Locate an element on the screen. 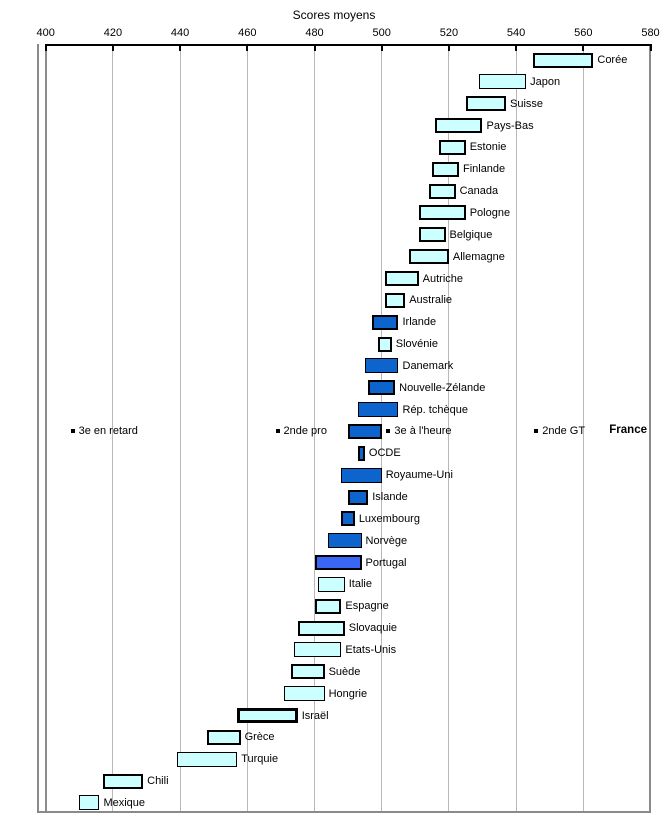  bar-label-islande: Islande is located at coordinates (390, 497).